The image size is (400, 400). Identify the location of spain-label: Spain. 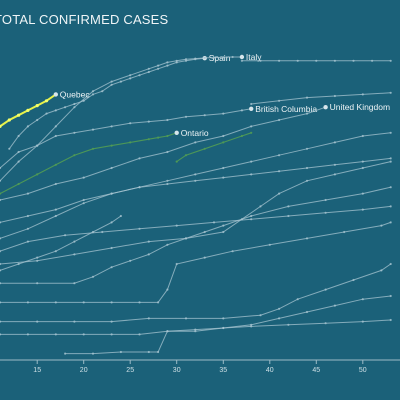
(220, 58).